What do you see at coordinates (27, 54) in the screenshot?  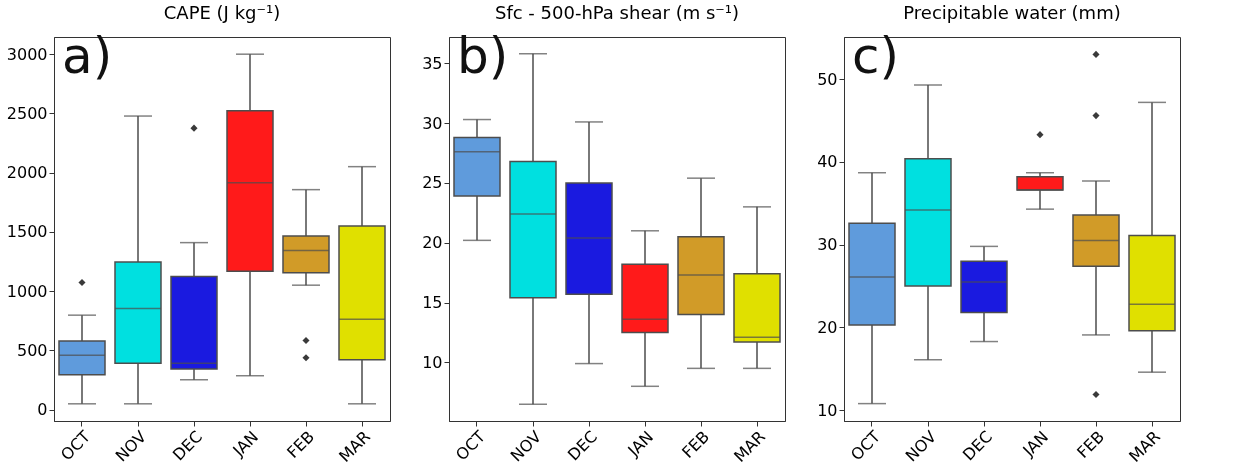 I see `y-tick-label: 3000` at bounding box center [27, 54].